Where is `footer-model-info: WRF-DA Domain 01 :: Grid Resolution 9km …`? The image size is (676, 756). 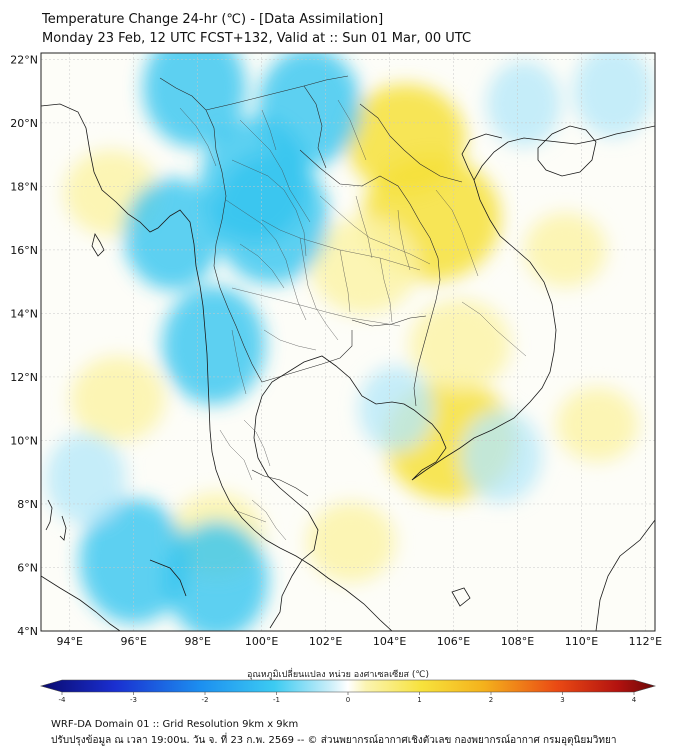 footer-model-info: WRF-DA Domain 01 :: Grid Resolution 9km … is located at coordinates (175, 724).